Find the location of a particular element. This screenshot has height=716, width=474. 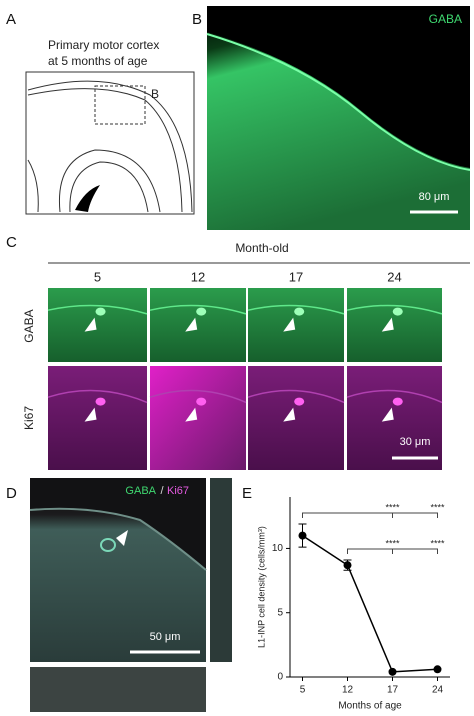

title-line: at 5 months of age is located at coordinates (98, 61).